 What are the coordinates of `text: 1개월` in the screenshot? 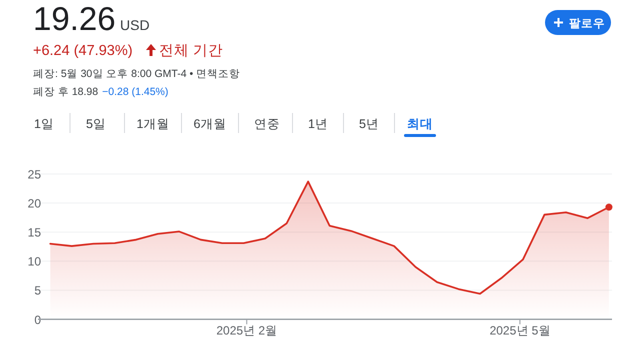 It's located at (153, 124).